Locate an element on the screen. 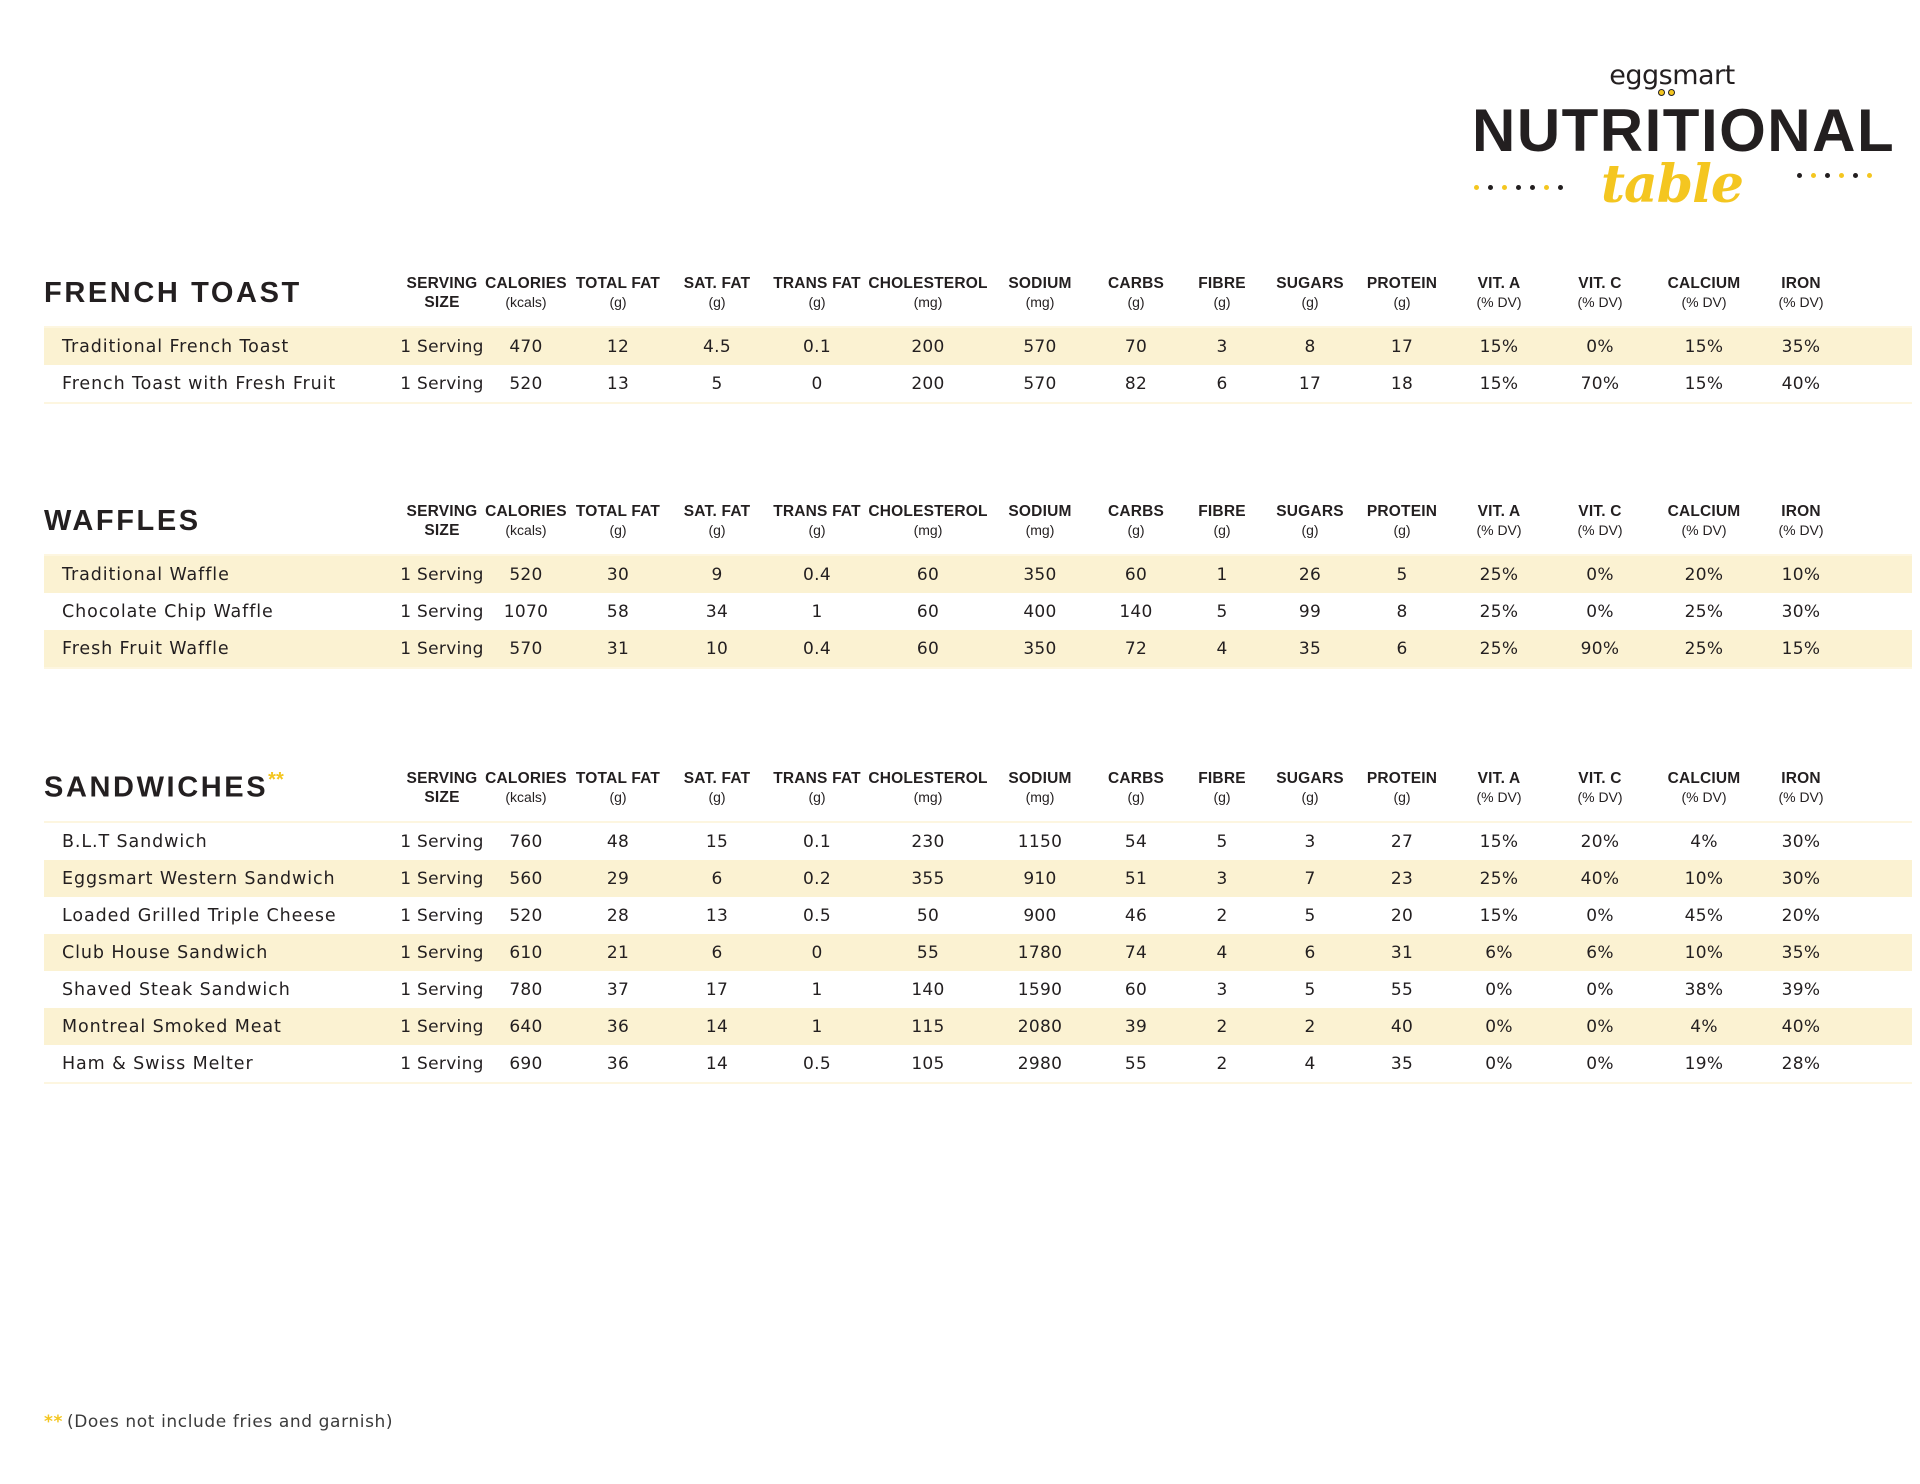  cell-sugars: 99 is located at coordinates (1310, 611).